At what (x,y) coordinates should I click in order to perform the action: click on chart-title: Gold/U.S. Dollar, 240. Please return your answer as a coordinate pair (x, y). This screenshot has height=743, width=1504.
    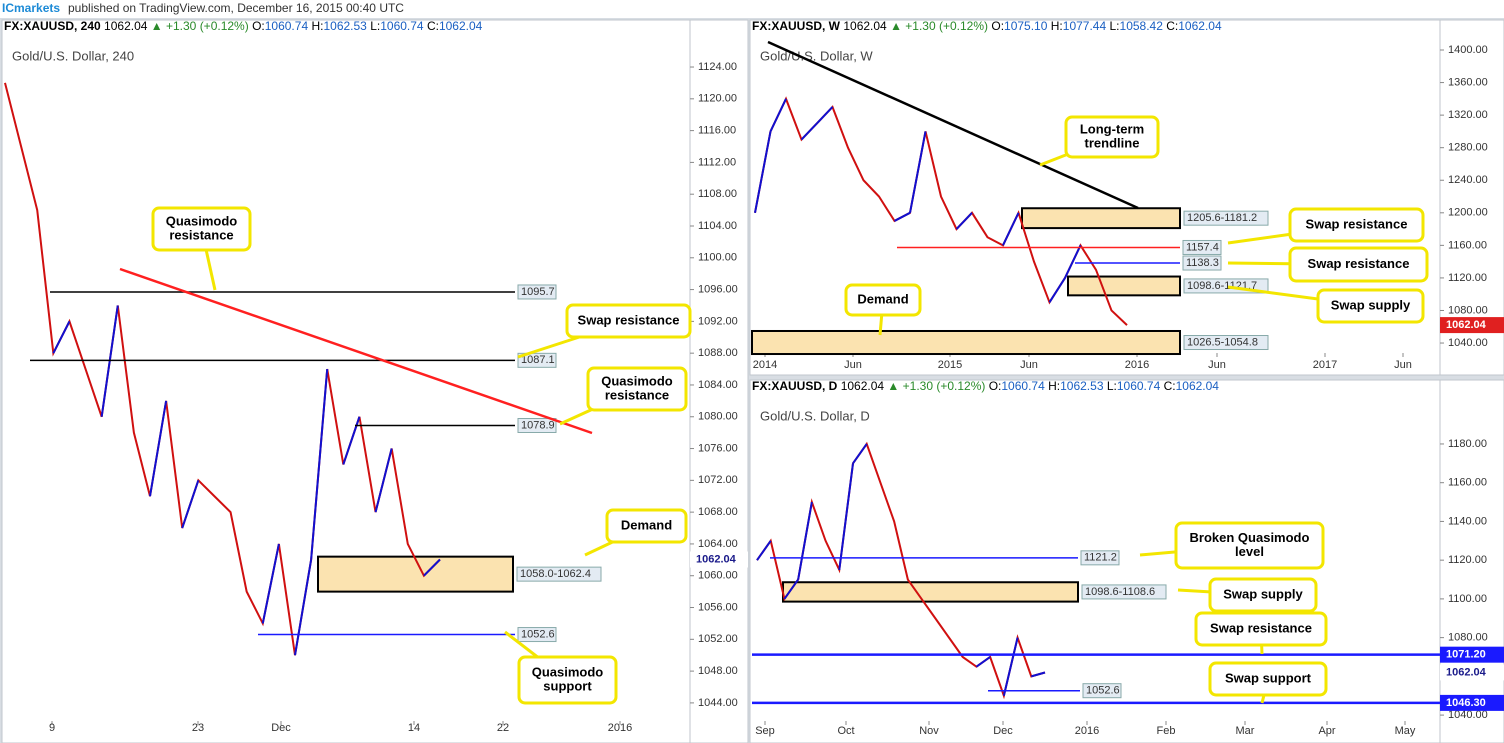
    Looking at the image, I should click on (73, 55).